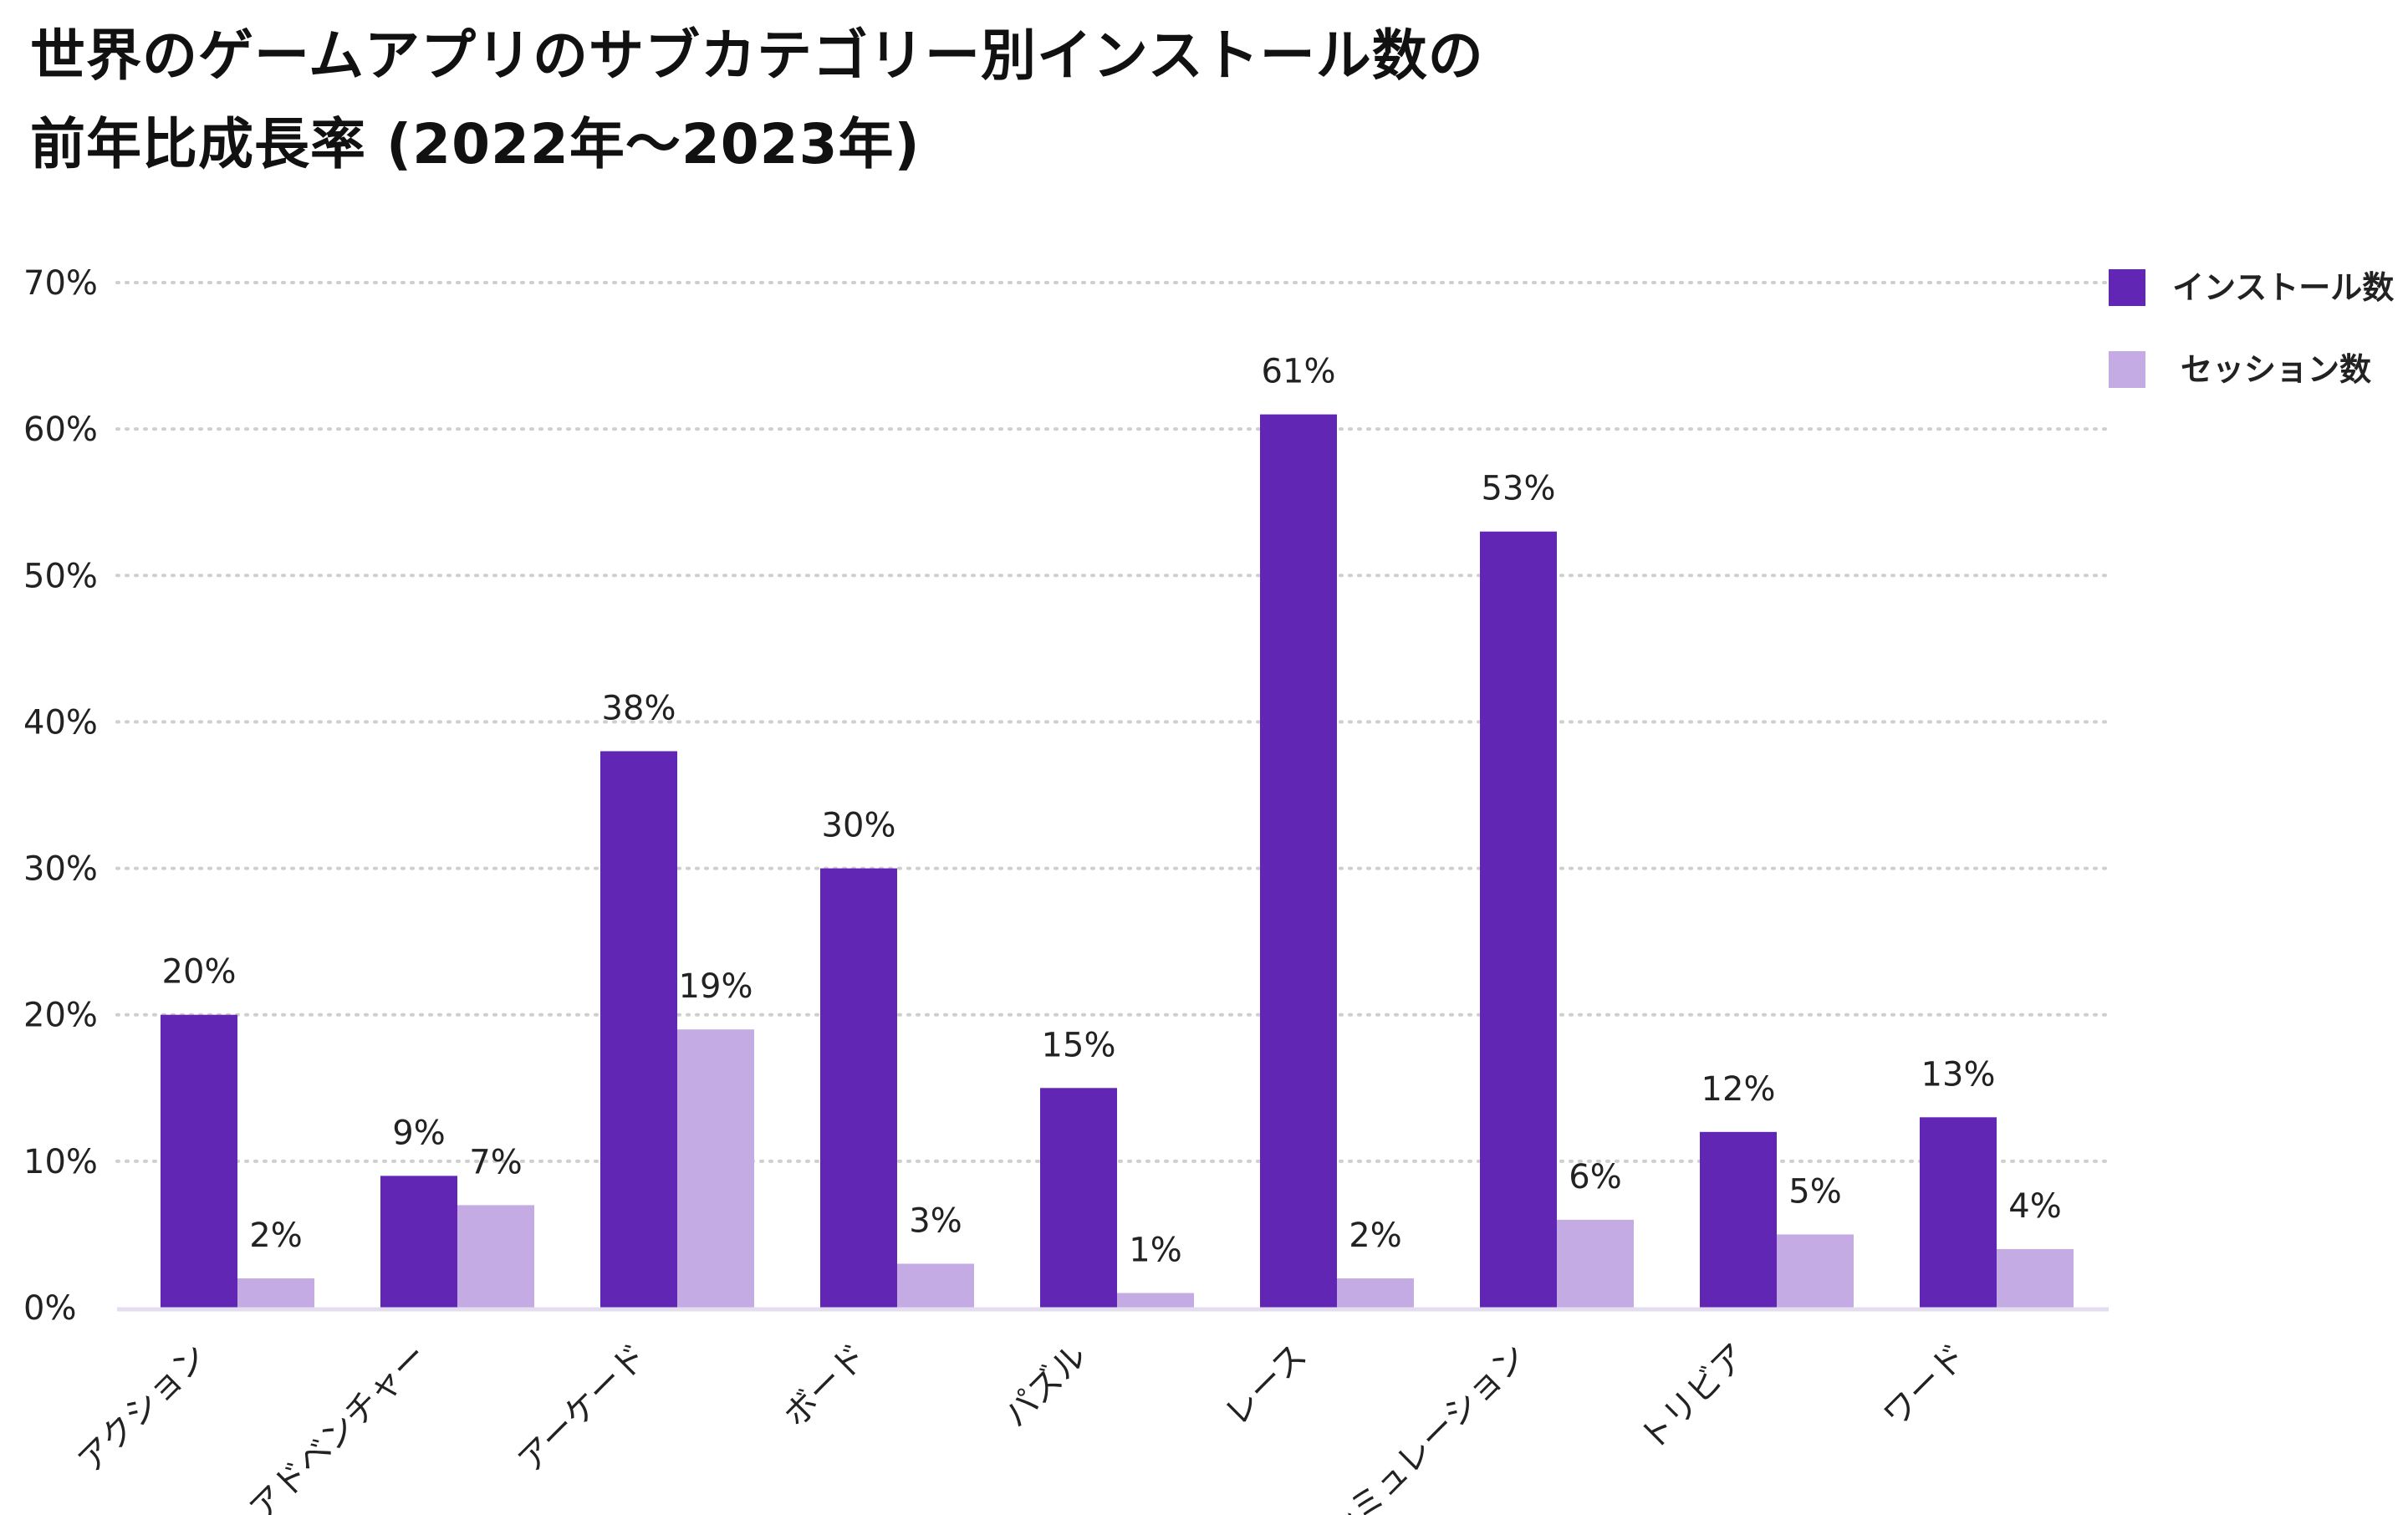 The image size is (2408, 1515). I want to click on bar-installs-arcade, so click(639, 1029).